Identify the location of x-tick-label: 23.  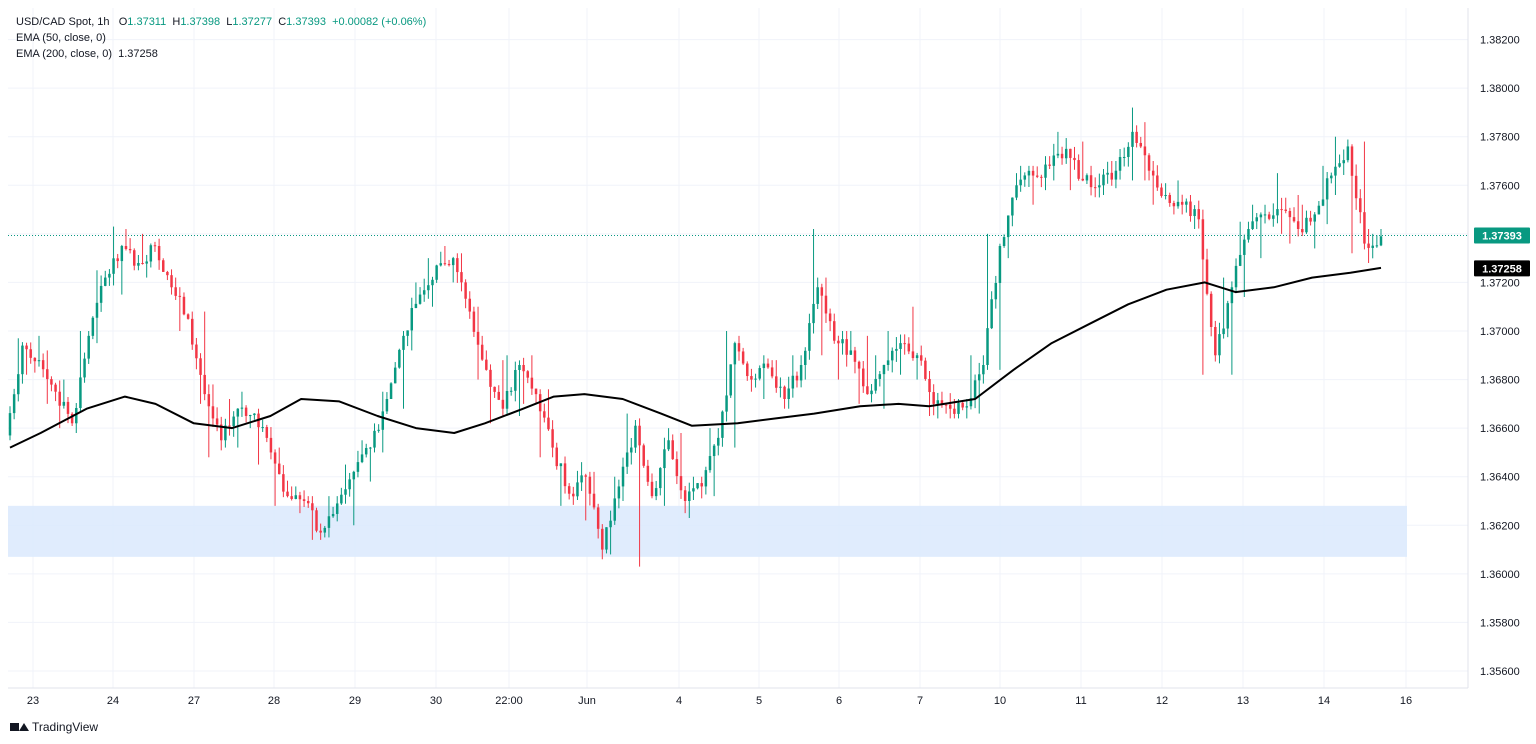
(33, 701).